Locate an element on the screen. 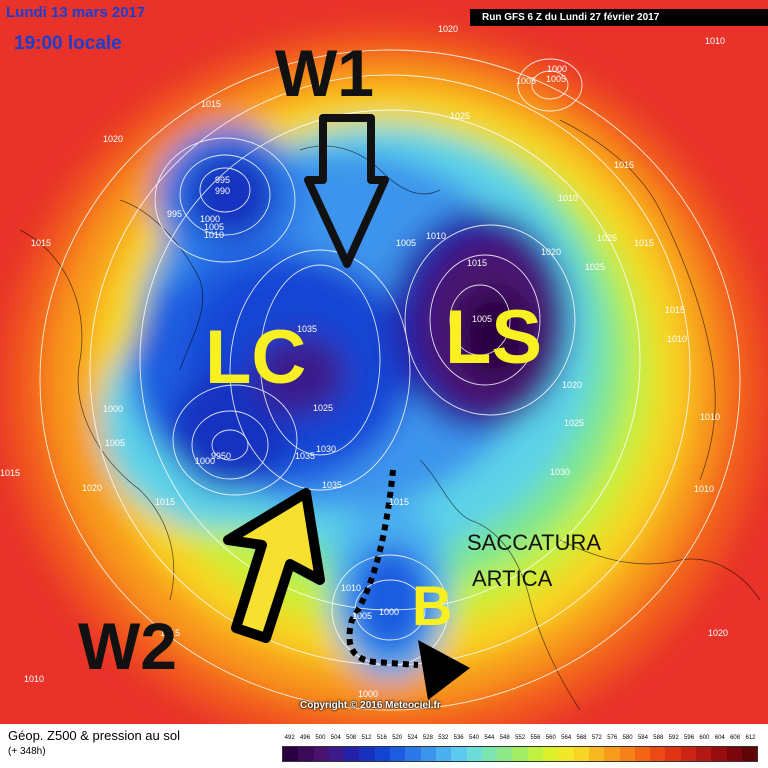 This screenshot has height=768, width=768. legend-value: 548 is located at coordinates (504, 738).